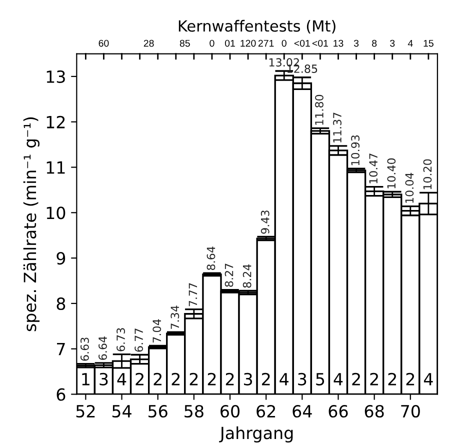  I want to click on data-label: 10.20, so click(427, 174).